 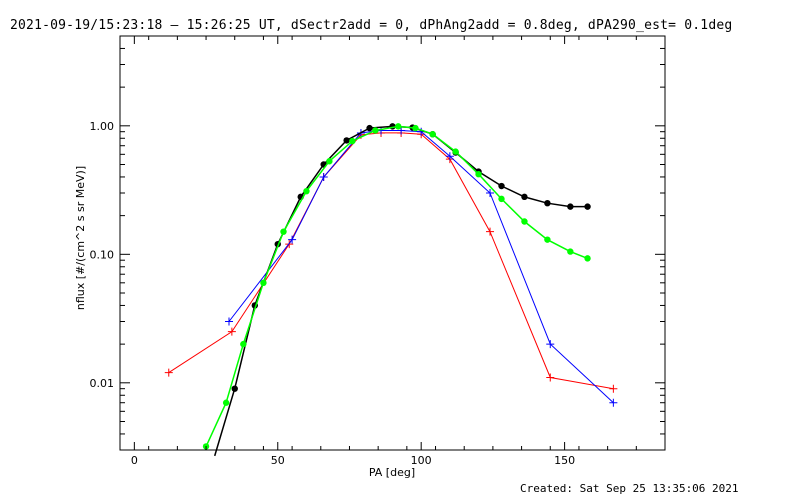 I want to click on x-tick-label: 100, so click(x=421, y=460).